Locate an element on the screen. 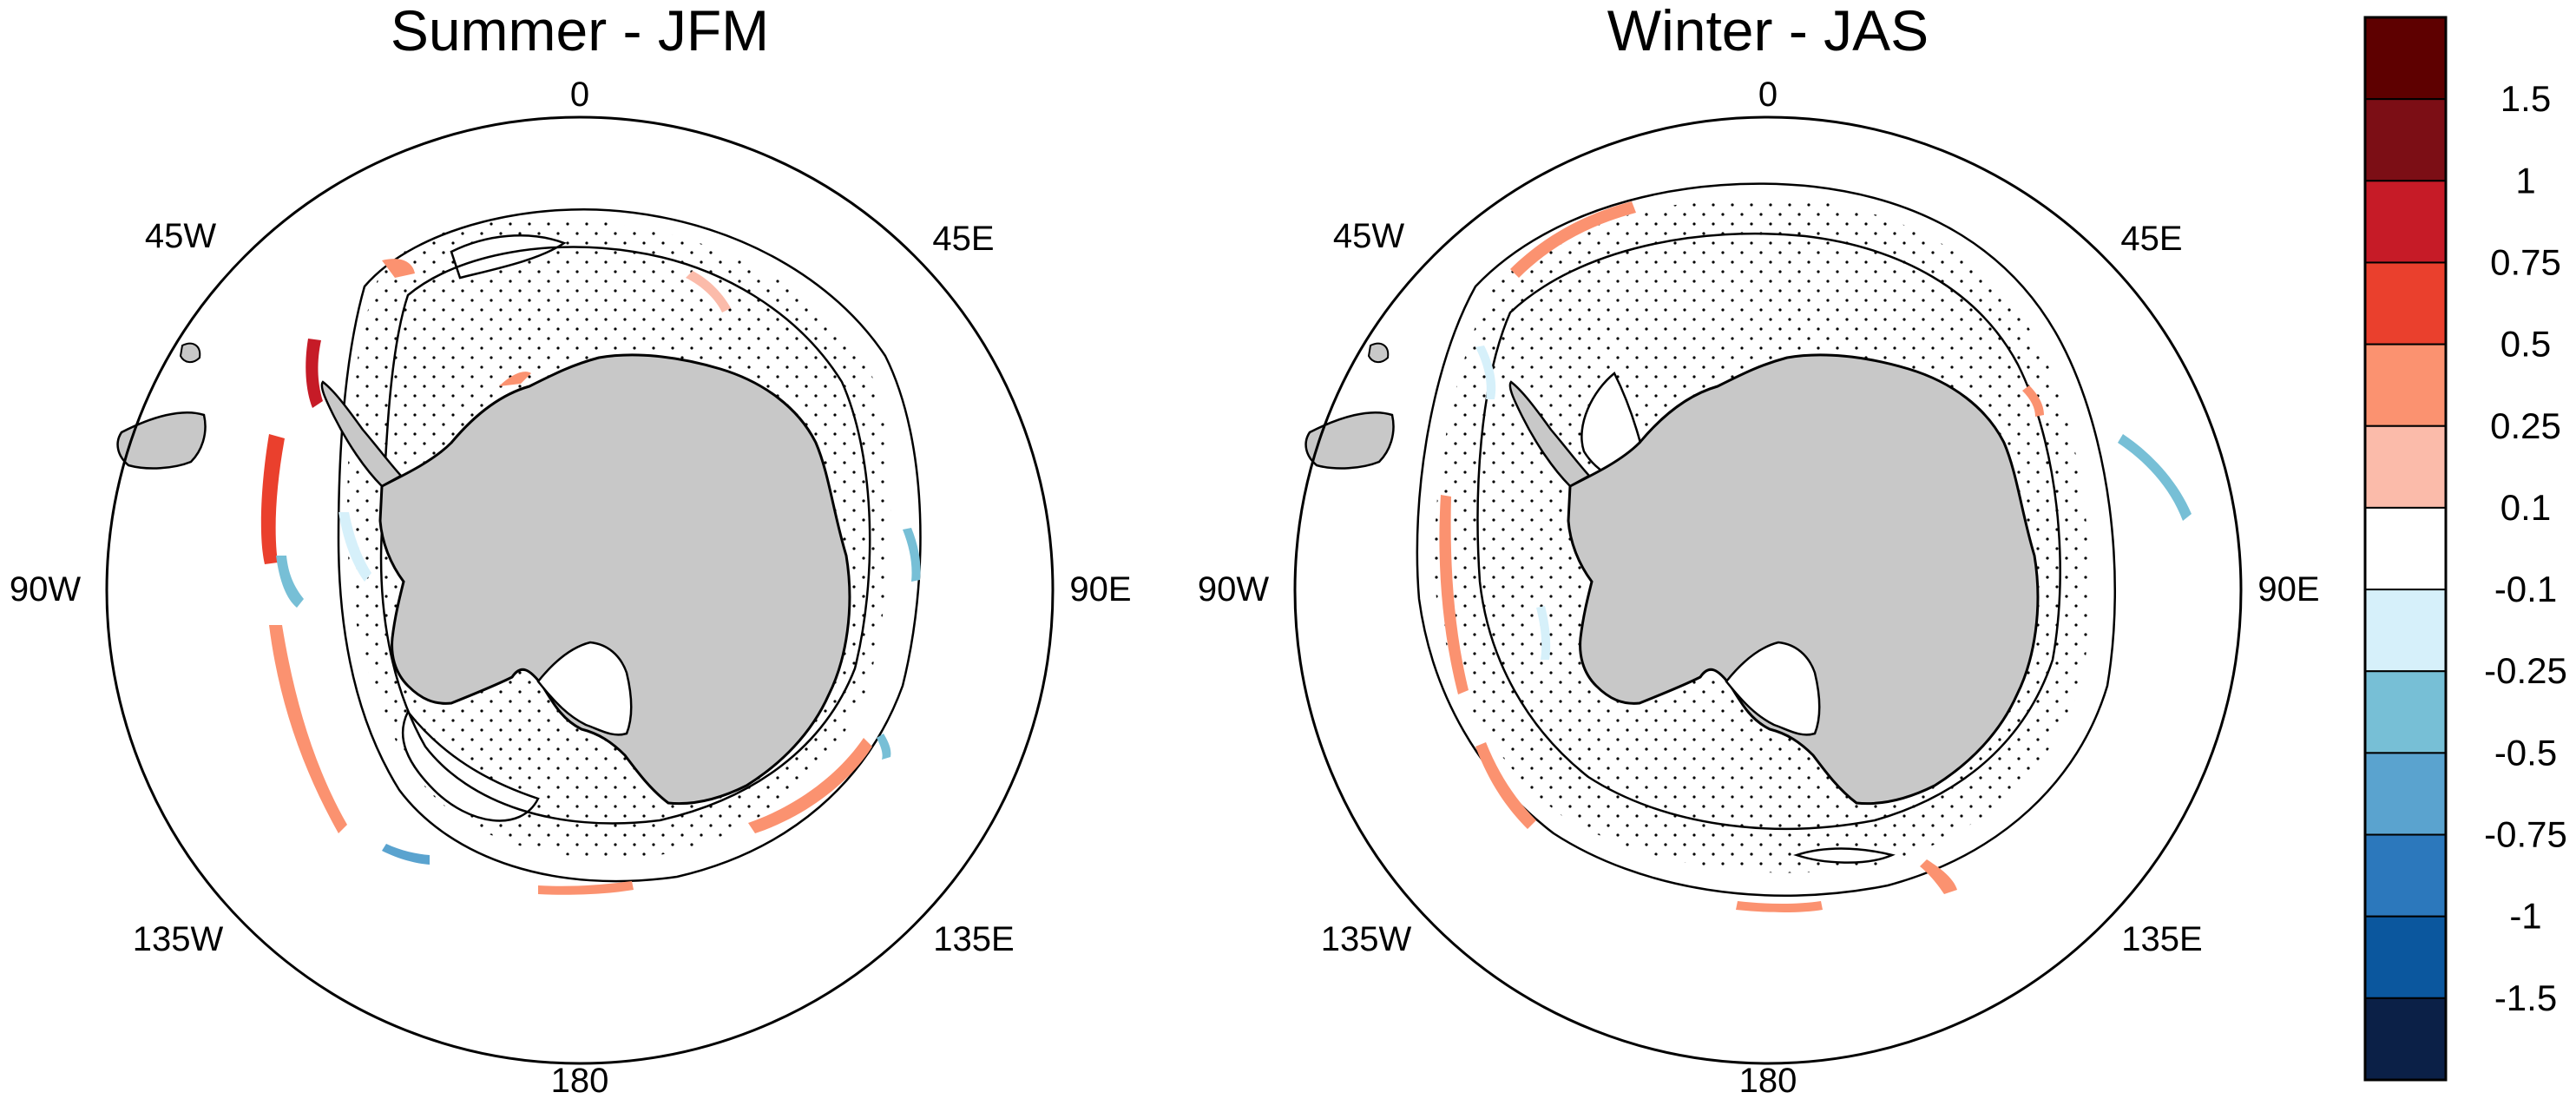 The height and width of the screenshot is (1099, 2576). winter-lon-label-0: 0 is located at coordinates (1768, 95).